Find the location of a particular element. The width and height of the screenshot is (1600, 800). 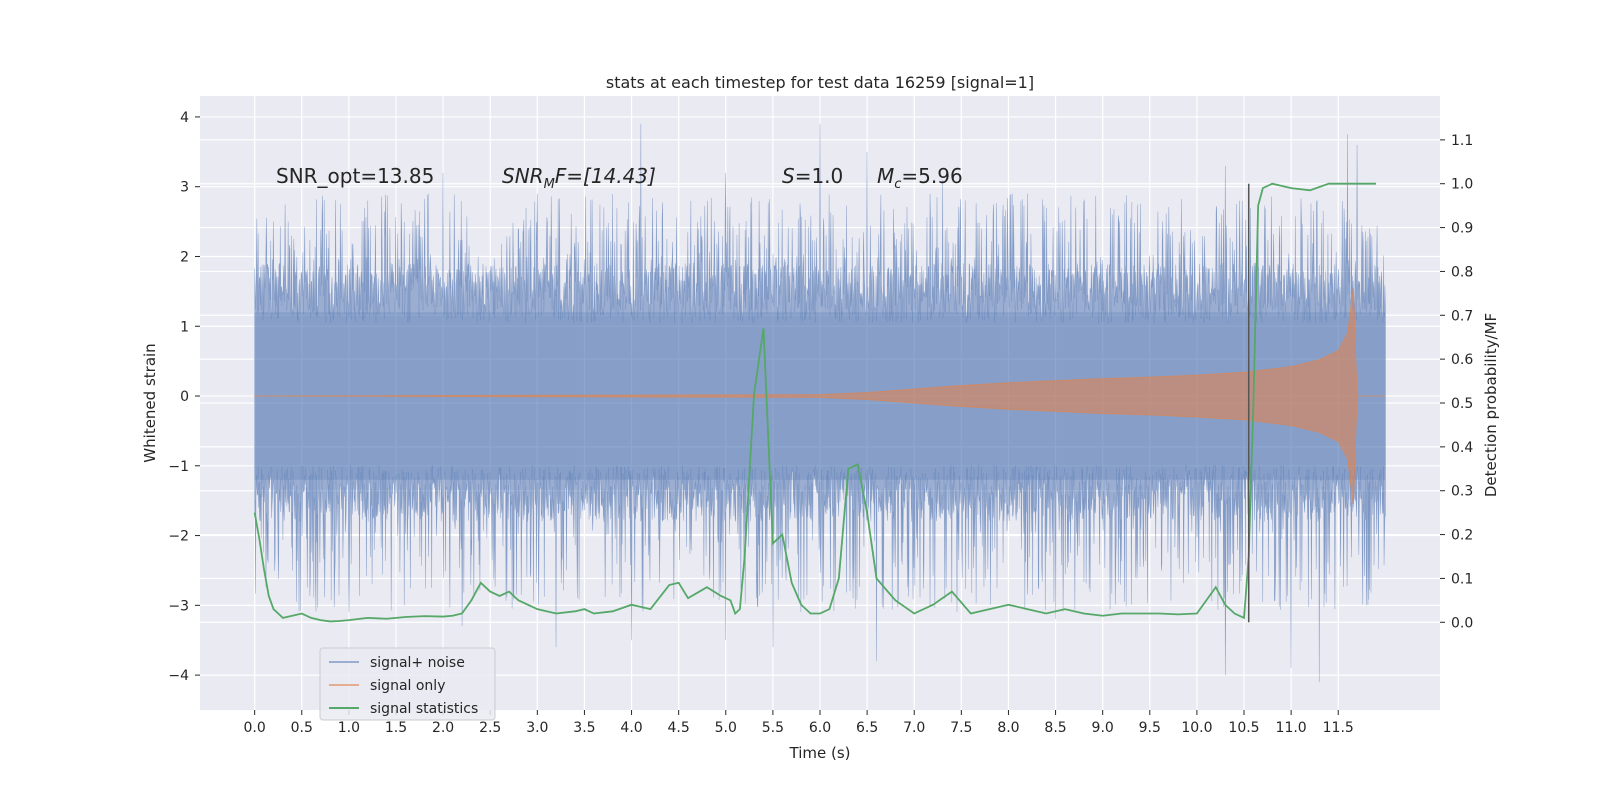

legend-box is located at coordinates (407, 684).